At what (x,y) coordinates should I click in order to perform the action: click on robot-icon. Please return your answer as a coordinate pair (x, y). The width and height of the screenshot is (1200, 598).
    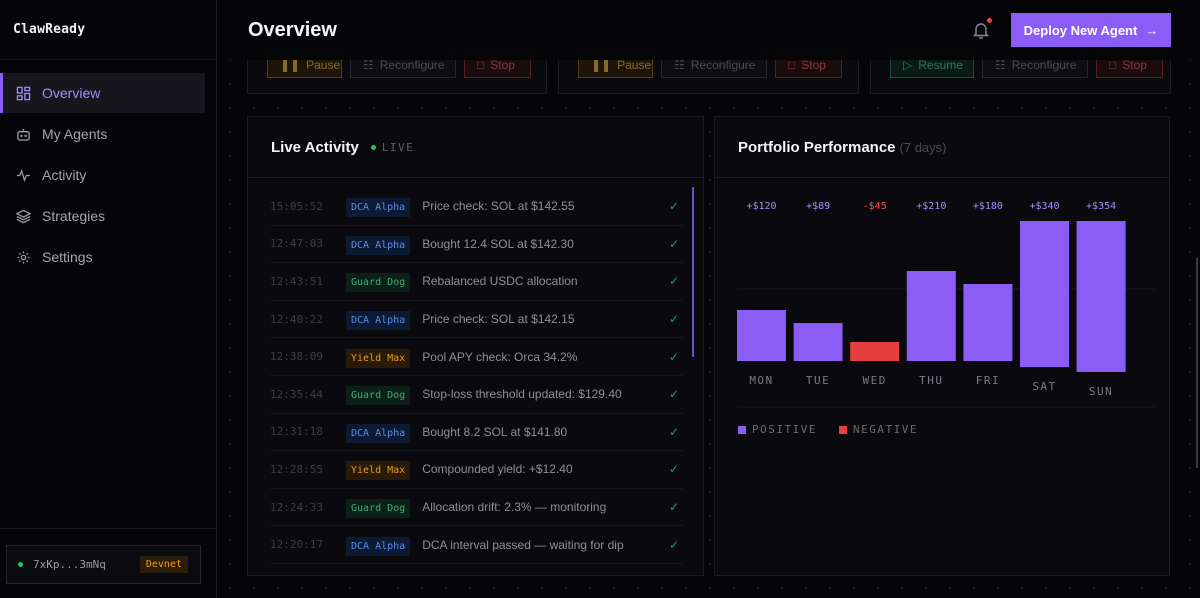
    Looking at the image, I should click on (23, 134).